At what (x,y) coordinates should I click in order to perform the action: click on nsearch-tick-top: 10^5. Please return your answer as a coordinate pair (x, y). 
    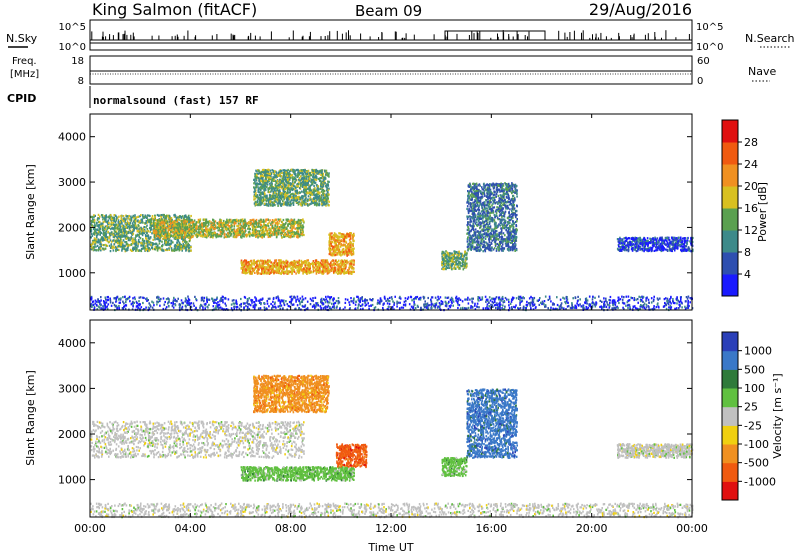
    Looking at the image, I should click on (709, 27).